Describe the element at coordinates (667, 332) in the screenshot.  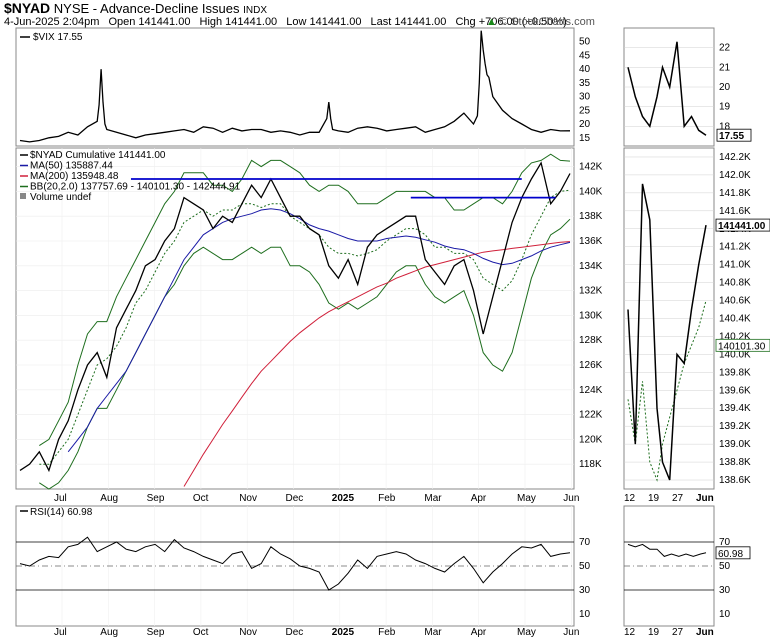
I see `inset-nyad-line` at that location.